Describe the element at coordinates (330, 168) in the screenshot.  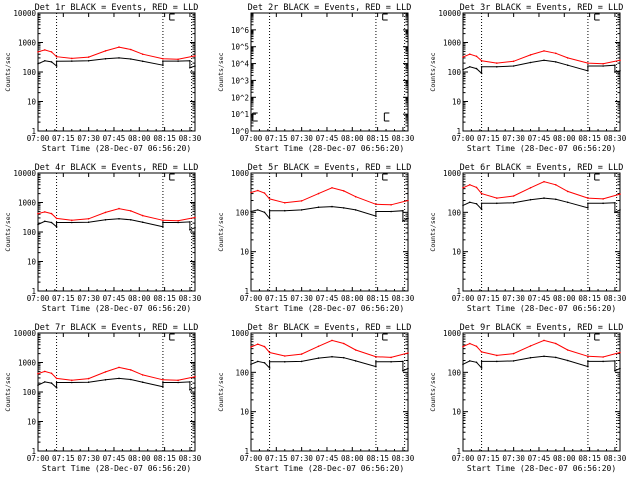
I see `chart-title: Det 5r BLACK = Events, RED = LLD` at that location.